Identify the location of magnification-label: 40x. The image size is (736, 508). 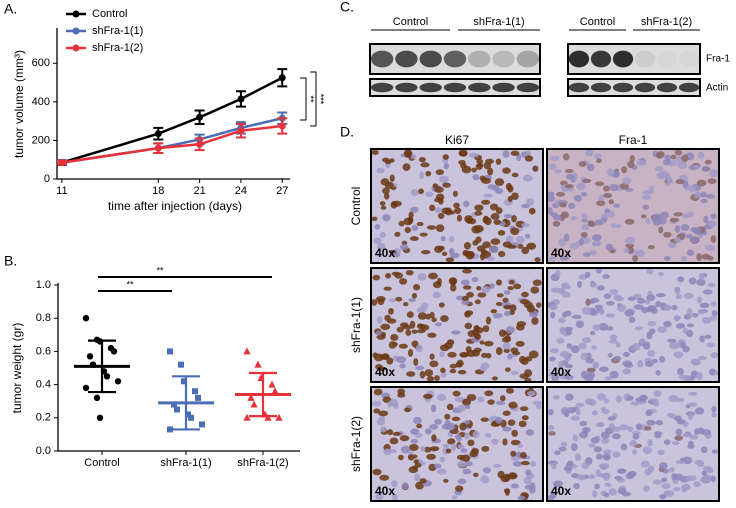
(561, 372).